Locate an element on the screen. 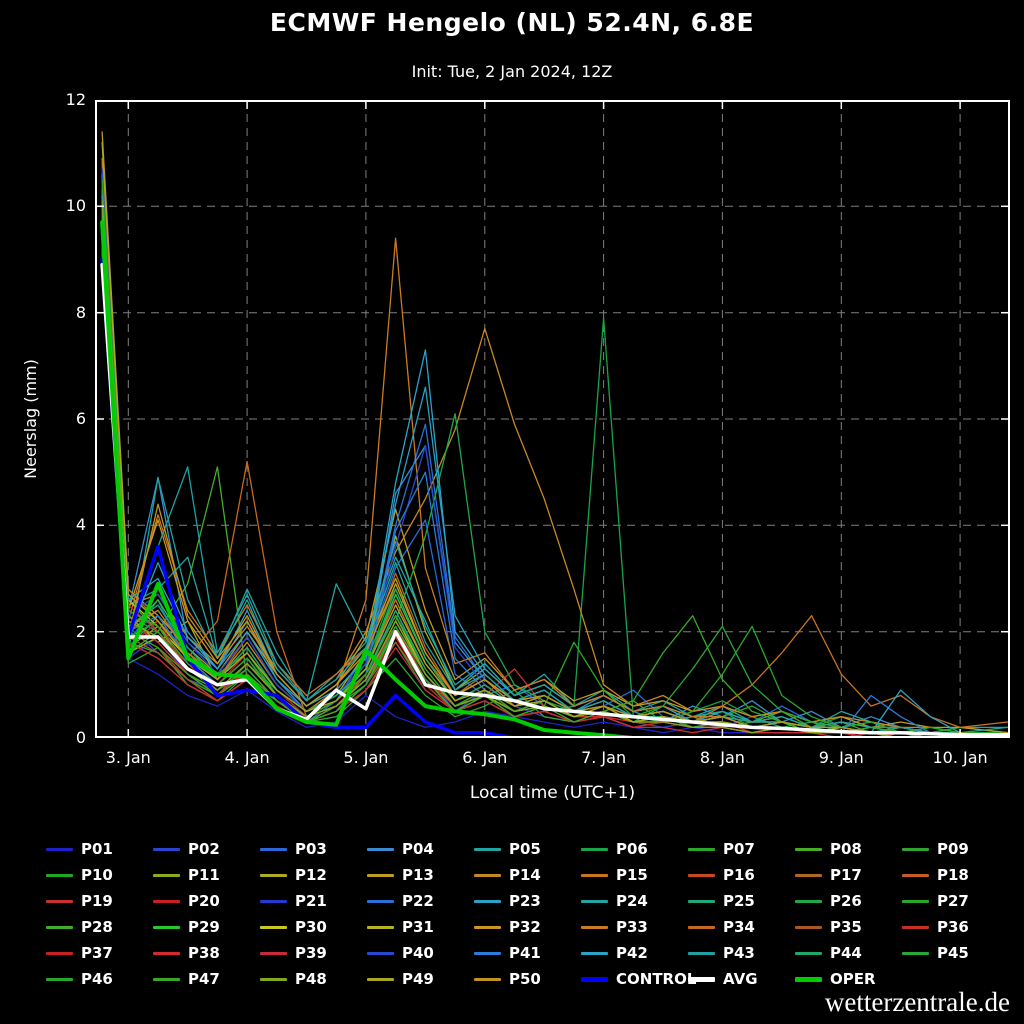 Image resolution: width=1024 pixels, height=1024 pixels. legend-item-P11: P11 is located at coordinates (206, 875).